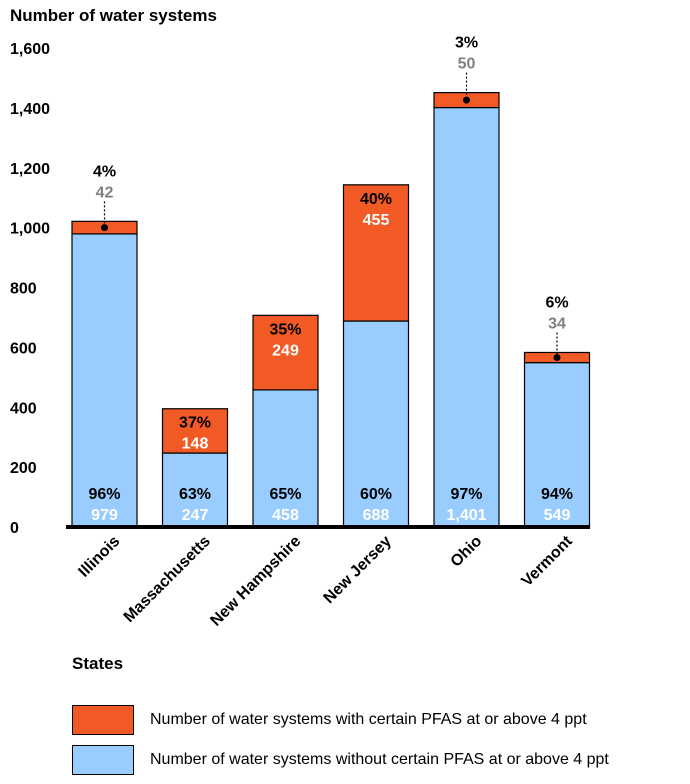 The image size is (690, 784). What do you see at coordinates (23, 468) in the screenshot?
I see `y-tick-label: 200` at bounding box center [23, 468].